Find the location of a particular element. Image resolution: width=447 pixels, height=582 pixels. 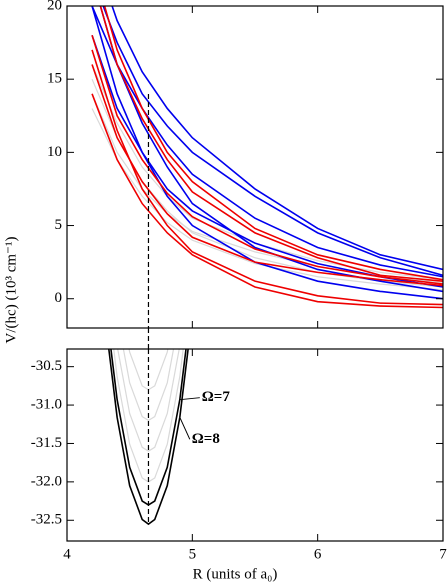

y-tick-label: -30.5 is located at coordinates (46, 366).